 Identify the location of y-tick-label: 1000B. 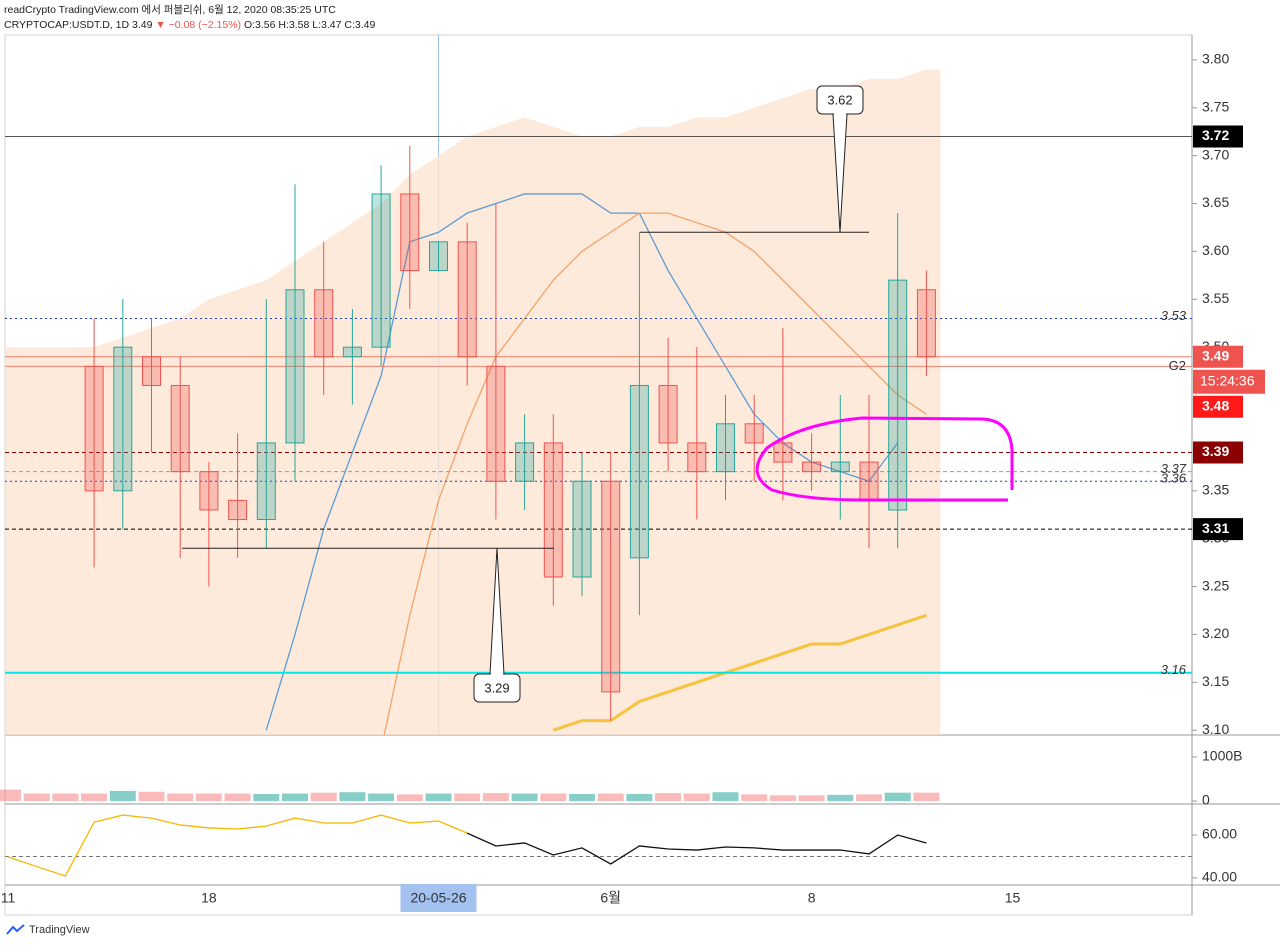
(1222, 756).